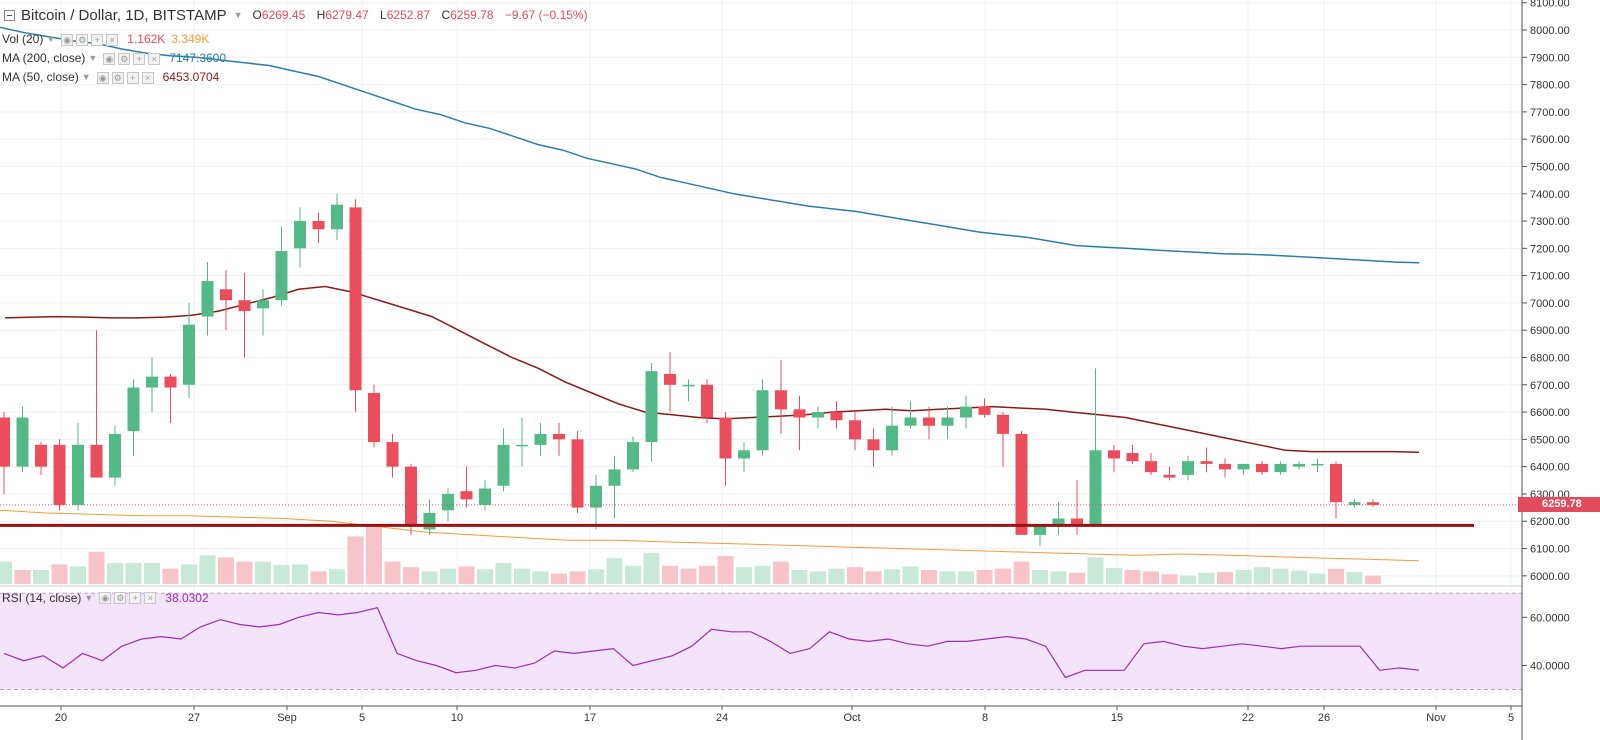 The image size is (1600, 740). Describe the element at coordinates (1550, 618) in the screenshot. I see `rsi-tick-label: 60.0000` at that location.